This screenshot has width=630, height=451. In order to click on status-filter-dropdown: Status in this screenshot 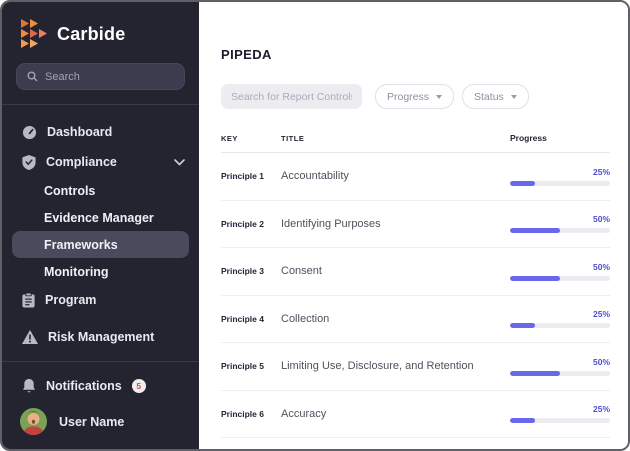, I will do `click(495, 96)`.